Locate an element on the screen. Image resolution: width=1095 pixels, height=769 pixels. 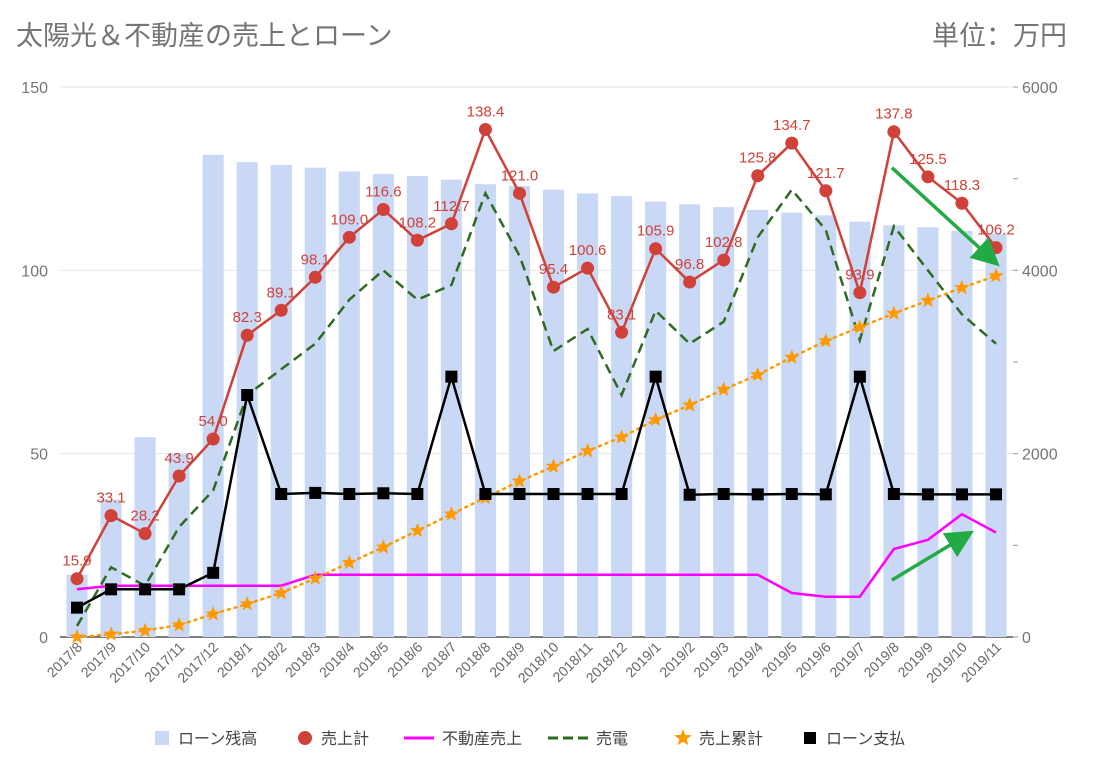
legend-swatch-circle is located at coordinates (305, 738).